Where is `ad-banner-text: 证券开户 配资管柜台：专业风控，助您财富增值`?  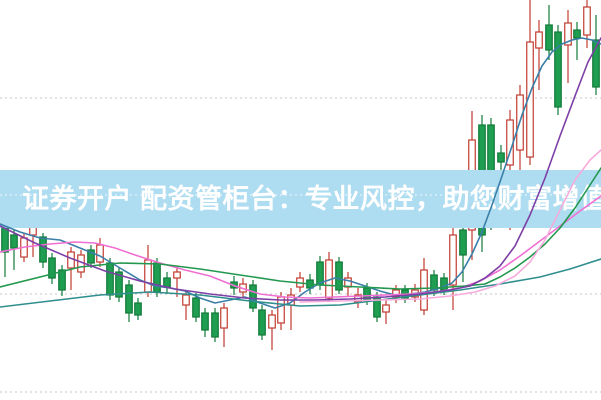 ad-banner-text: 证券开户 配资管柜台：专业风控，助您财富增值 is located at coordinates (311, 198).